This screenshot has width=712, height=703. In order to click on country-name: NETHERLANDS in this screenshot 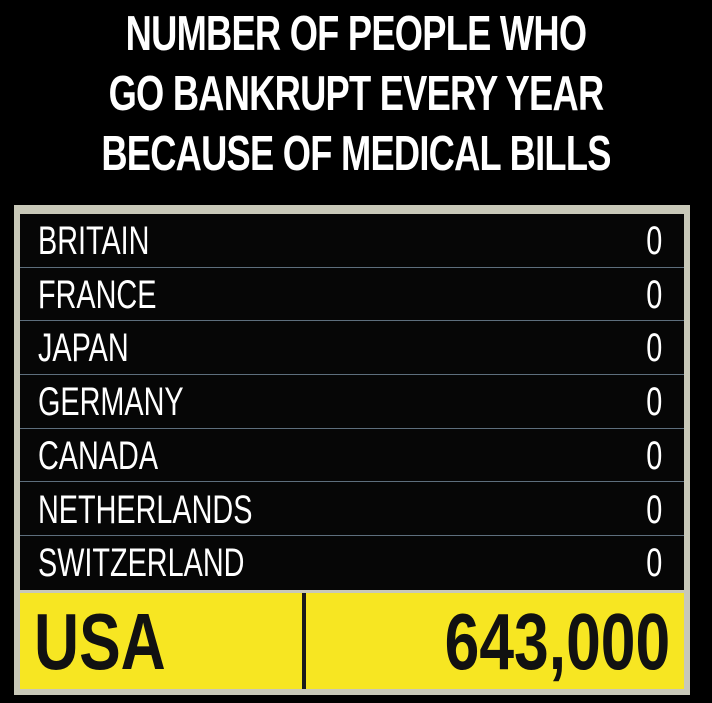, I will do `click(145, 509)`.